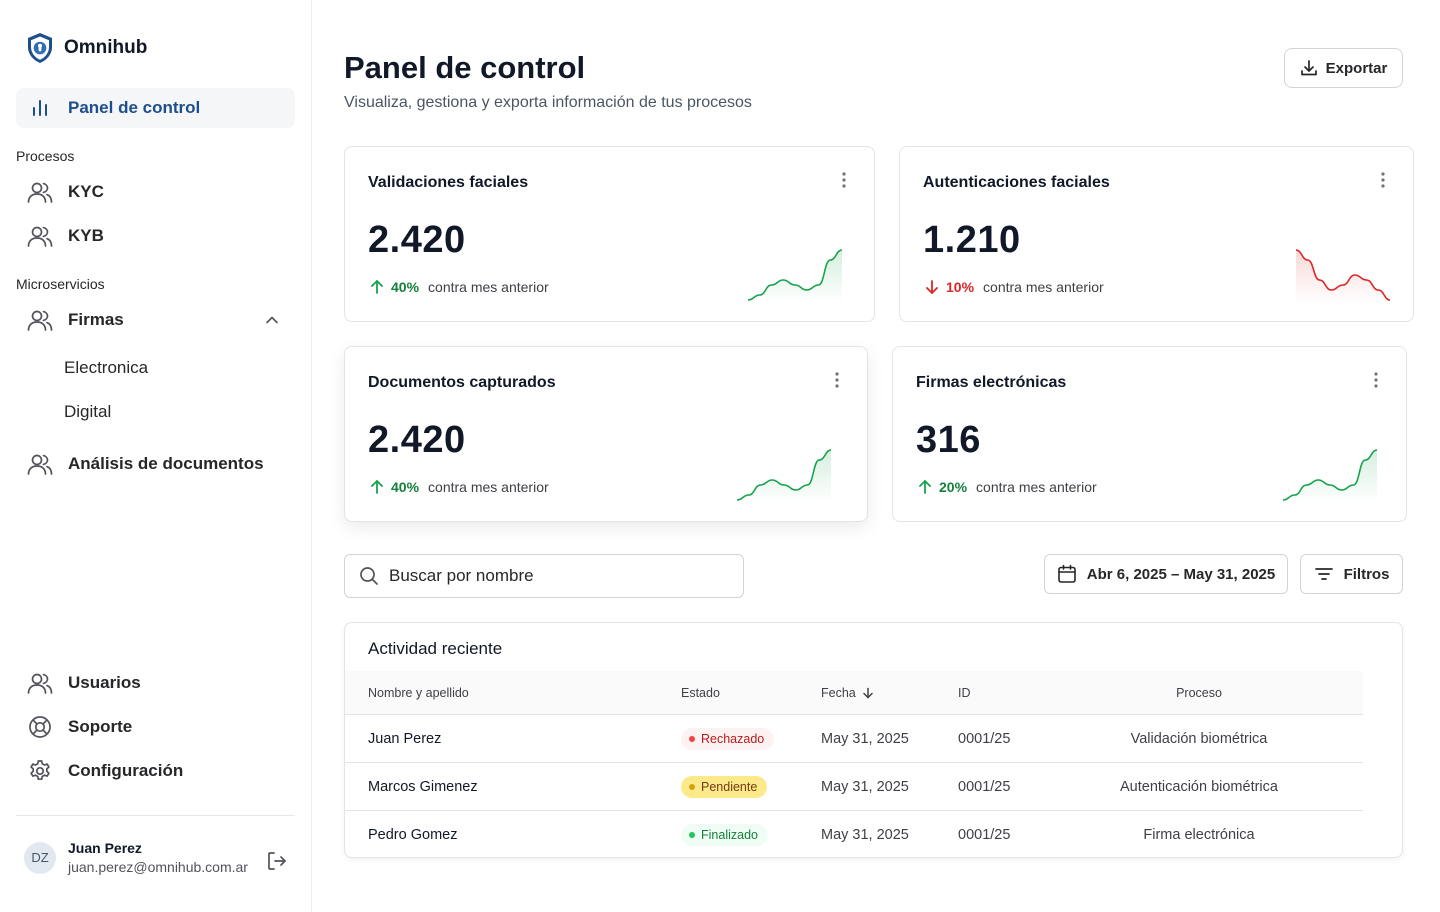 The image size is (1440, 912). Describe the element at coordinates (972, 240) in the screenshot. I see `card-value: 1.210` at that location.